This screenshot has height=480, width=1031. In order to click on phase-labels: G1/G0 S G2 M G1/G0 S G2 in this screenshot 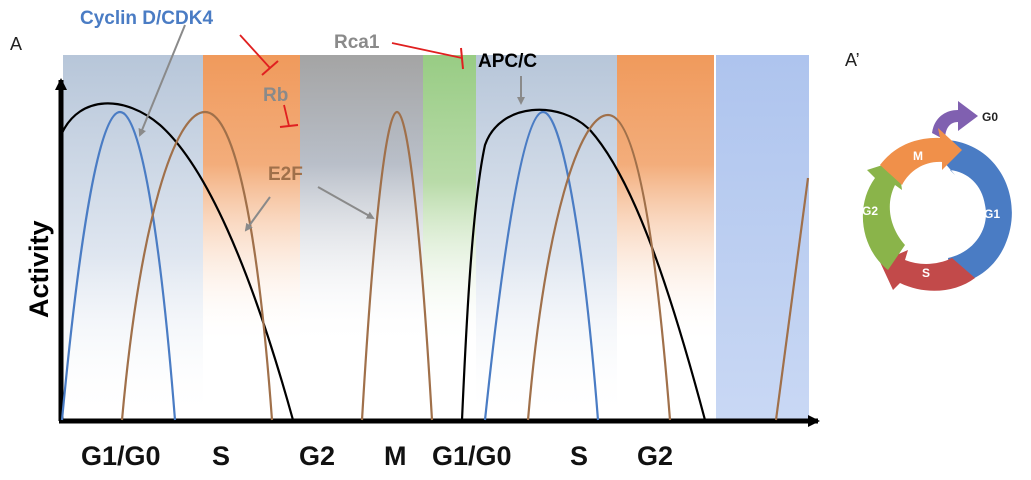, I will do `click(377, 456)`.